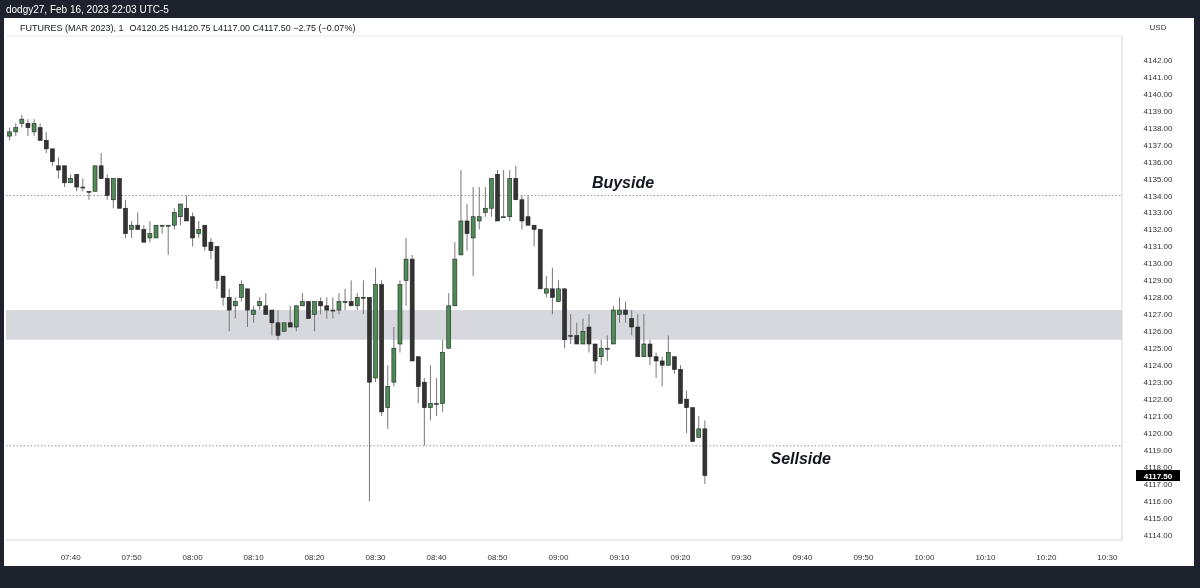 This screenshot has width=1200, height=588. I want to click on x-tick-label: 08:10, so click(254, 557).